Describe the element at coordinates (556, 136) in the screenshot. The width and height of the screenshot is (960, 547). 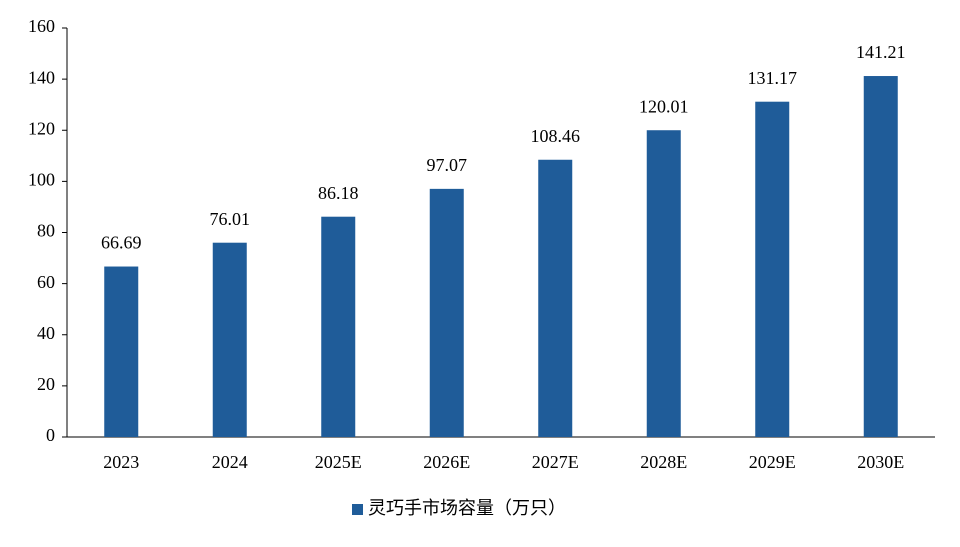
I see `data-label: 108.46` at that location.